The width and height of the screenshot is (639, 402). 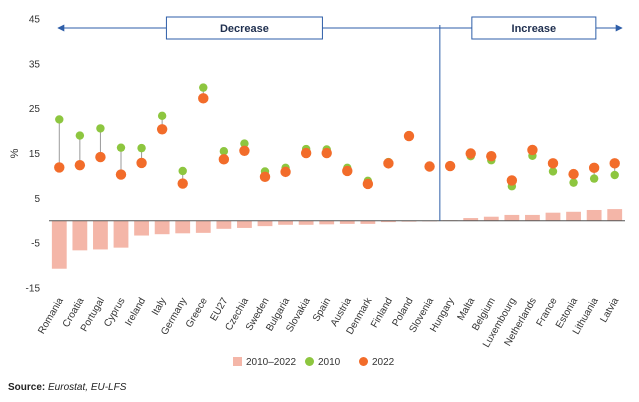 I want to click on point-2010-eu27, so click(x=224, y=151).